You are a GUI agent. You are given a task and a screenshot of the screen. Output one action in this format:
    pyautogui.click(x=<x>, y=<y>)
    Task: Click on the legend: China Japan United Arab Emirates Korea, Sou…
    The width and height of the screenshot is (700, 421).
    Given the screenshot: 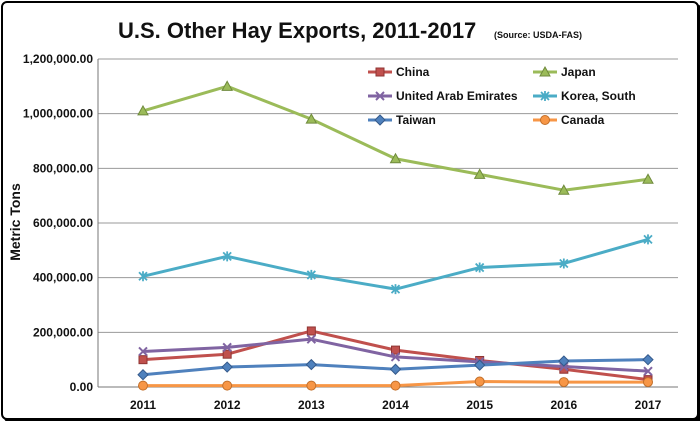 What is the action you would take?
    pyautogui.click(x=502, y=96)
    